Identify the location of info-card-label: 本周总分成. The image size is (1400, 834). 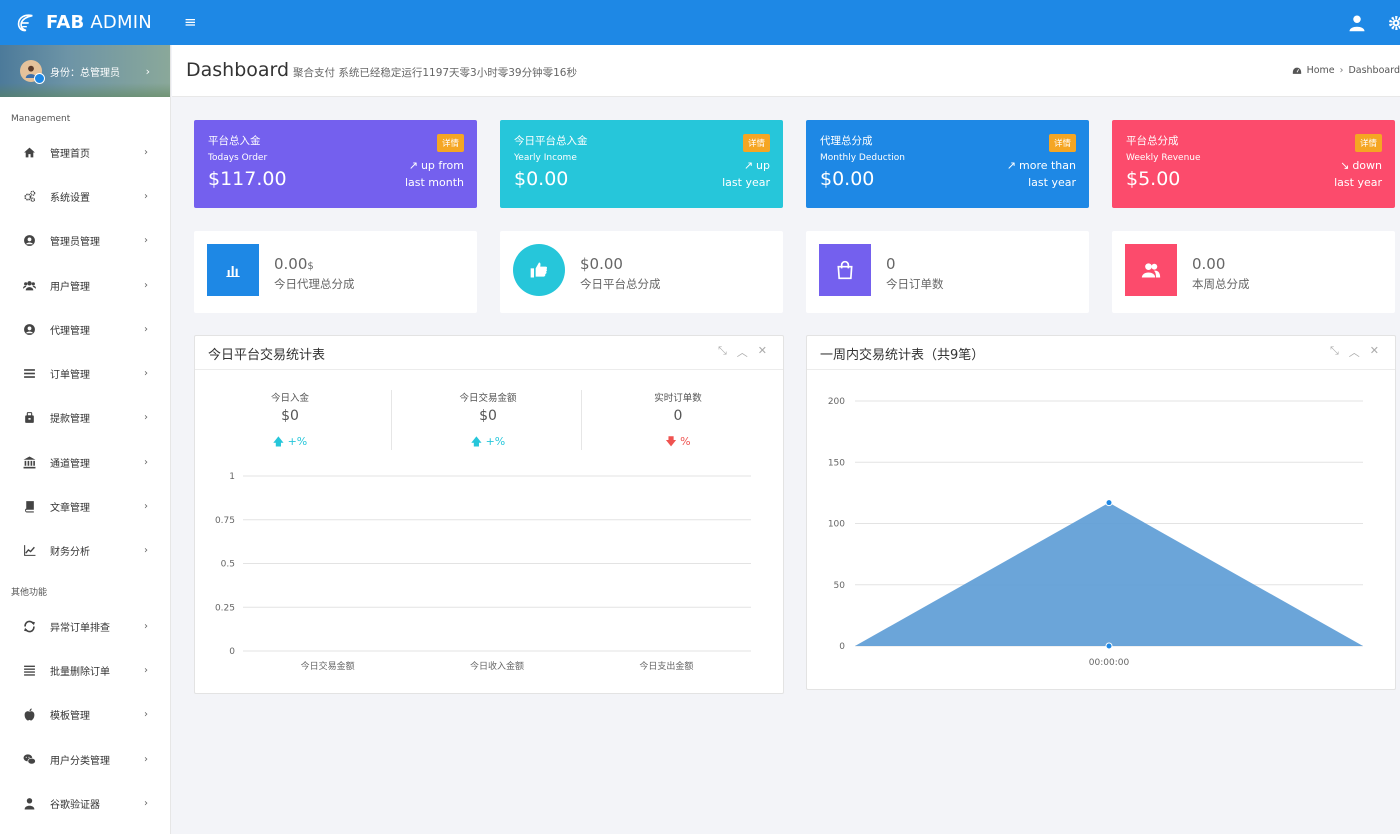
(1221, 284).